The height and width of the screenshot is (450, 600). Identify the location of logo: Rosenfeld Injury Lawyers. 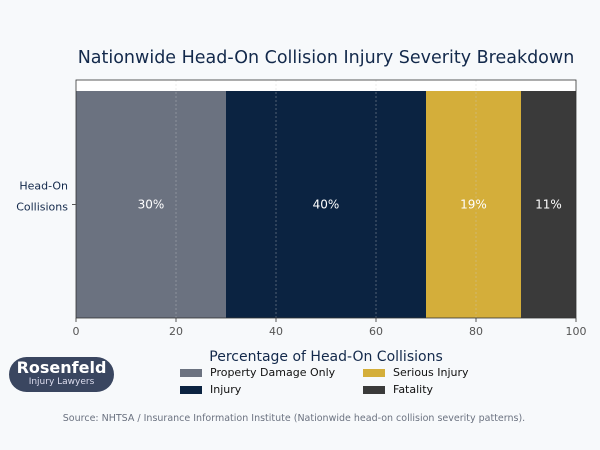
(61, 374).